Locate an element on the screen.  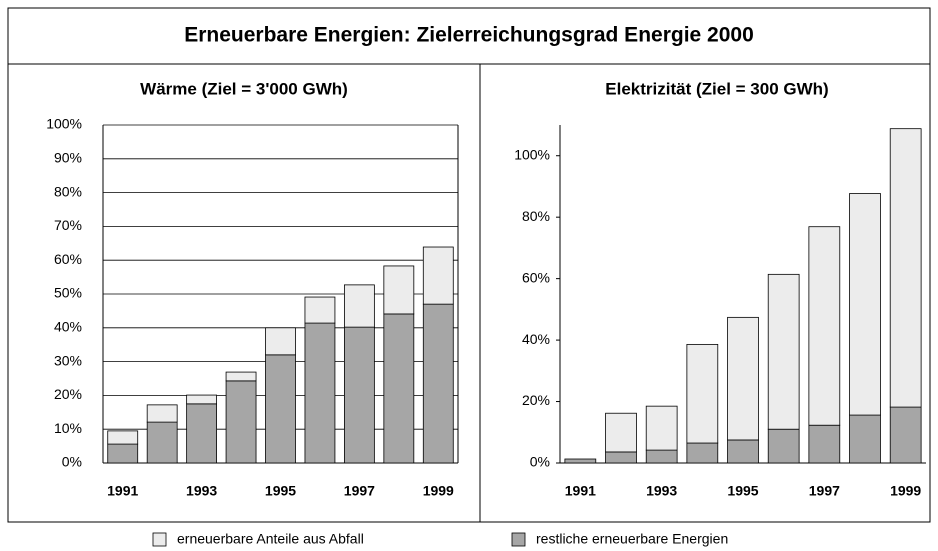
y-tick-label: 90% is located at coordinates (68, 158).